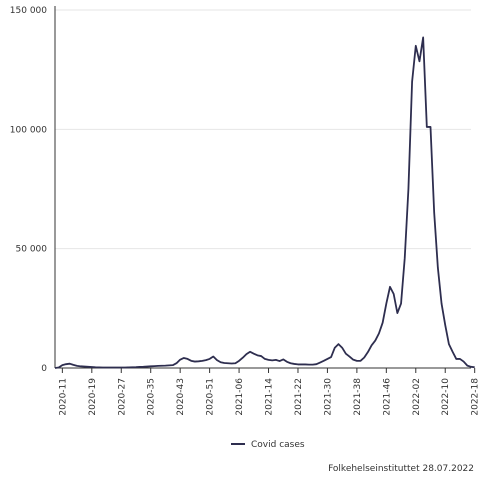  I want to click on legend-label: Covid cases, so click(278, 445).